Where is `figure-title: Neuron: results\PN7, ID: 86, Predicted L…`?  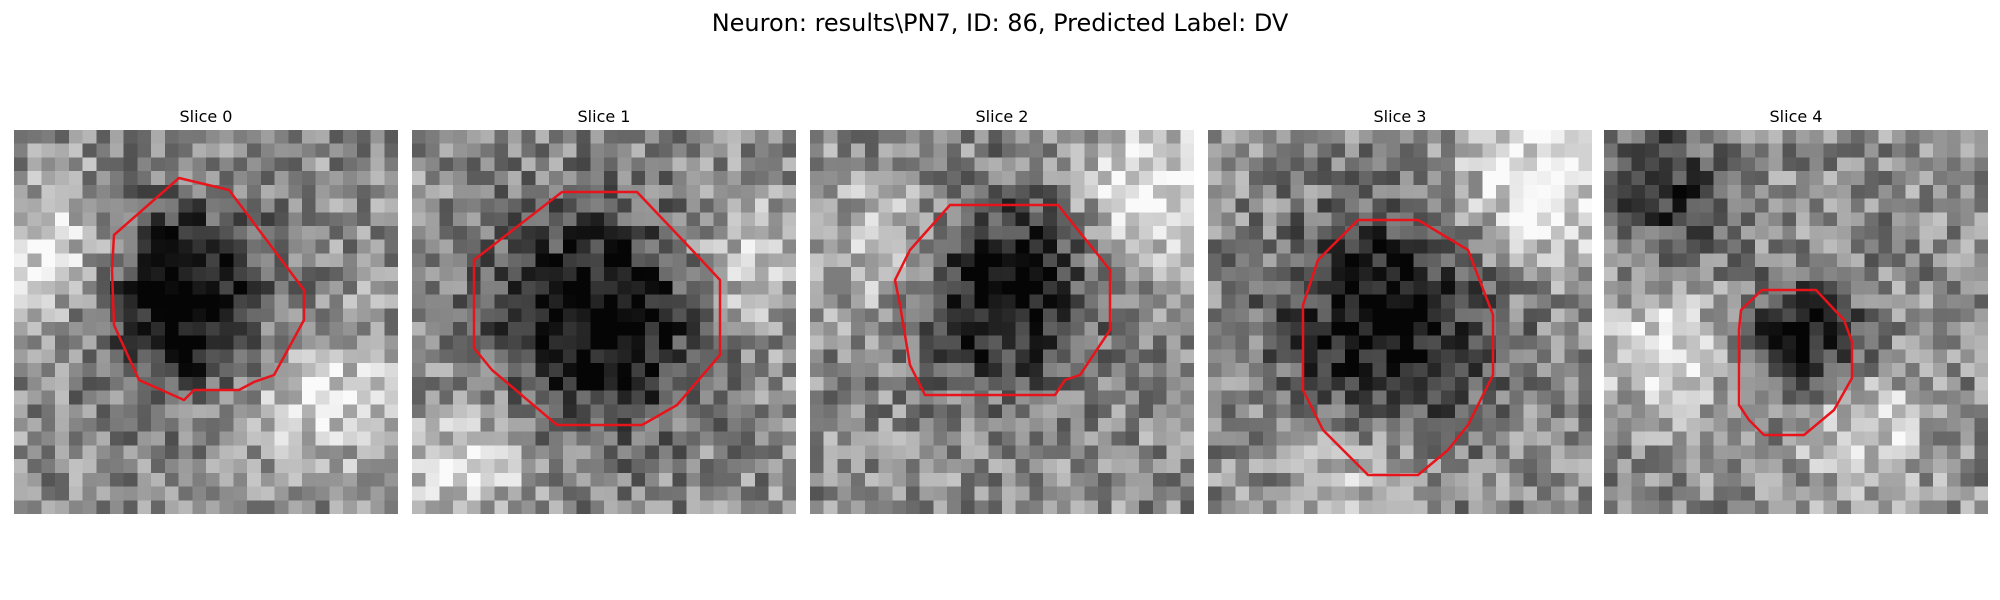
figure-title: Neuron: results\PN7, ID: 86, Predicted L… is located at coordinates (1000, 23).